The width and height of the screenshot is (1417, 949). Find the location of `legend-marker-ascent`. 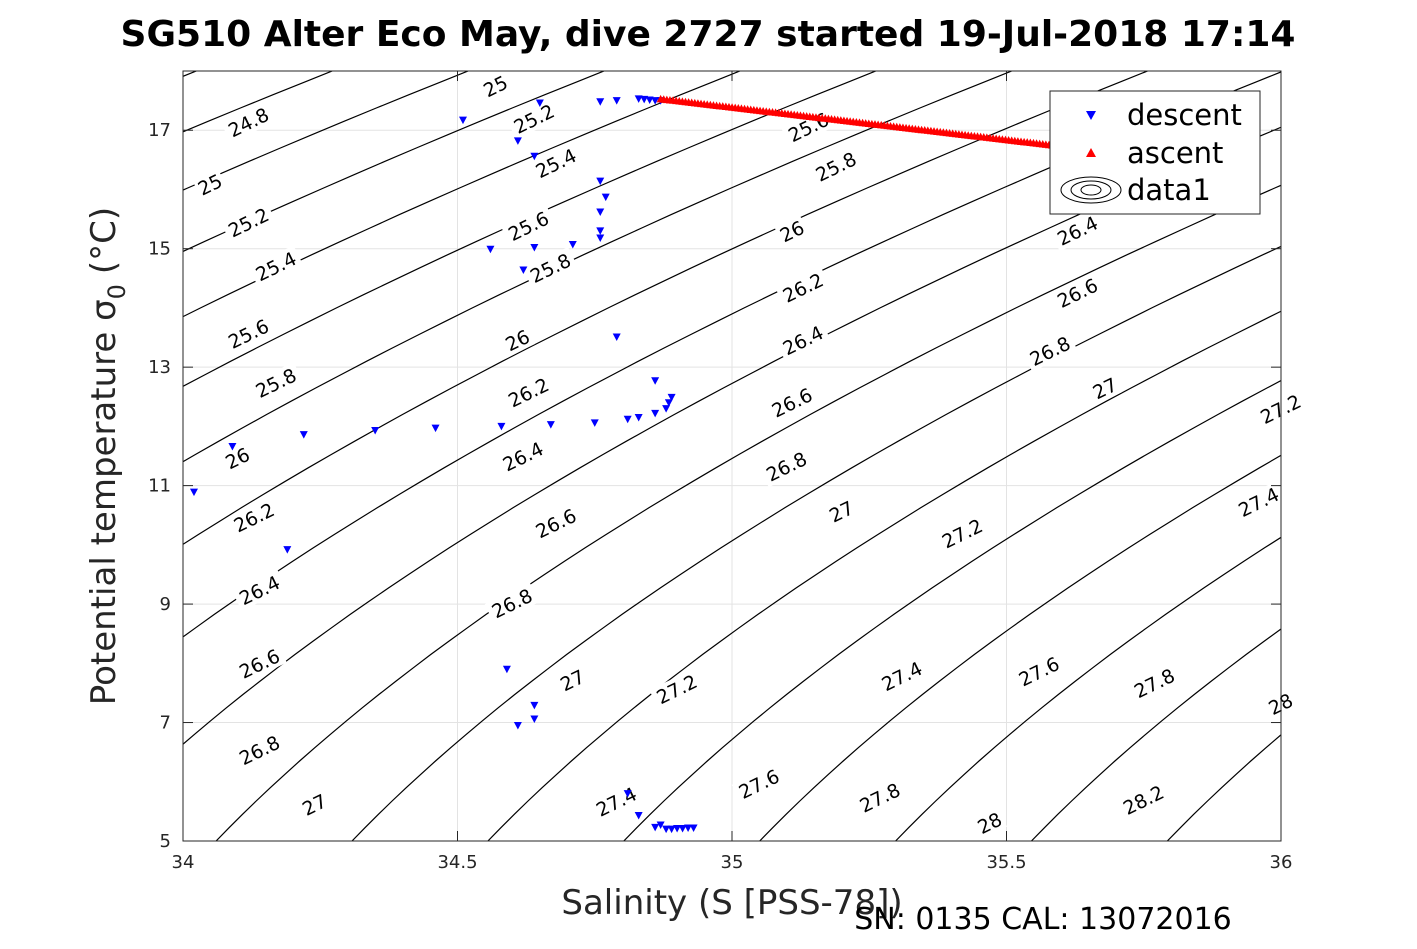

legend-marker-ascent is located at coordinates (1091, 152).